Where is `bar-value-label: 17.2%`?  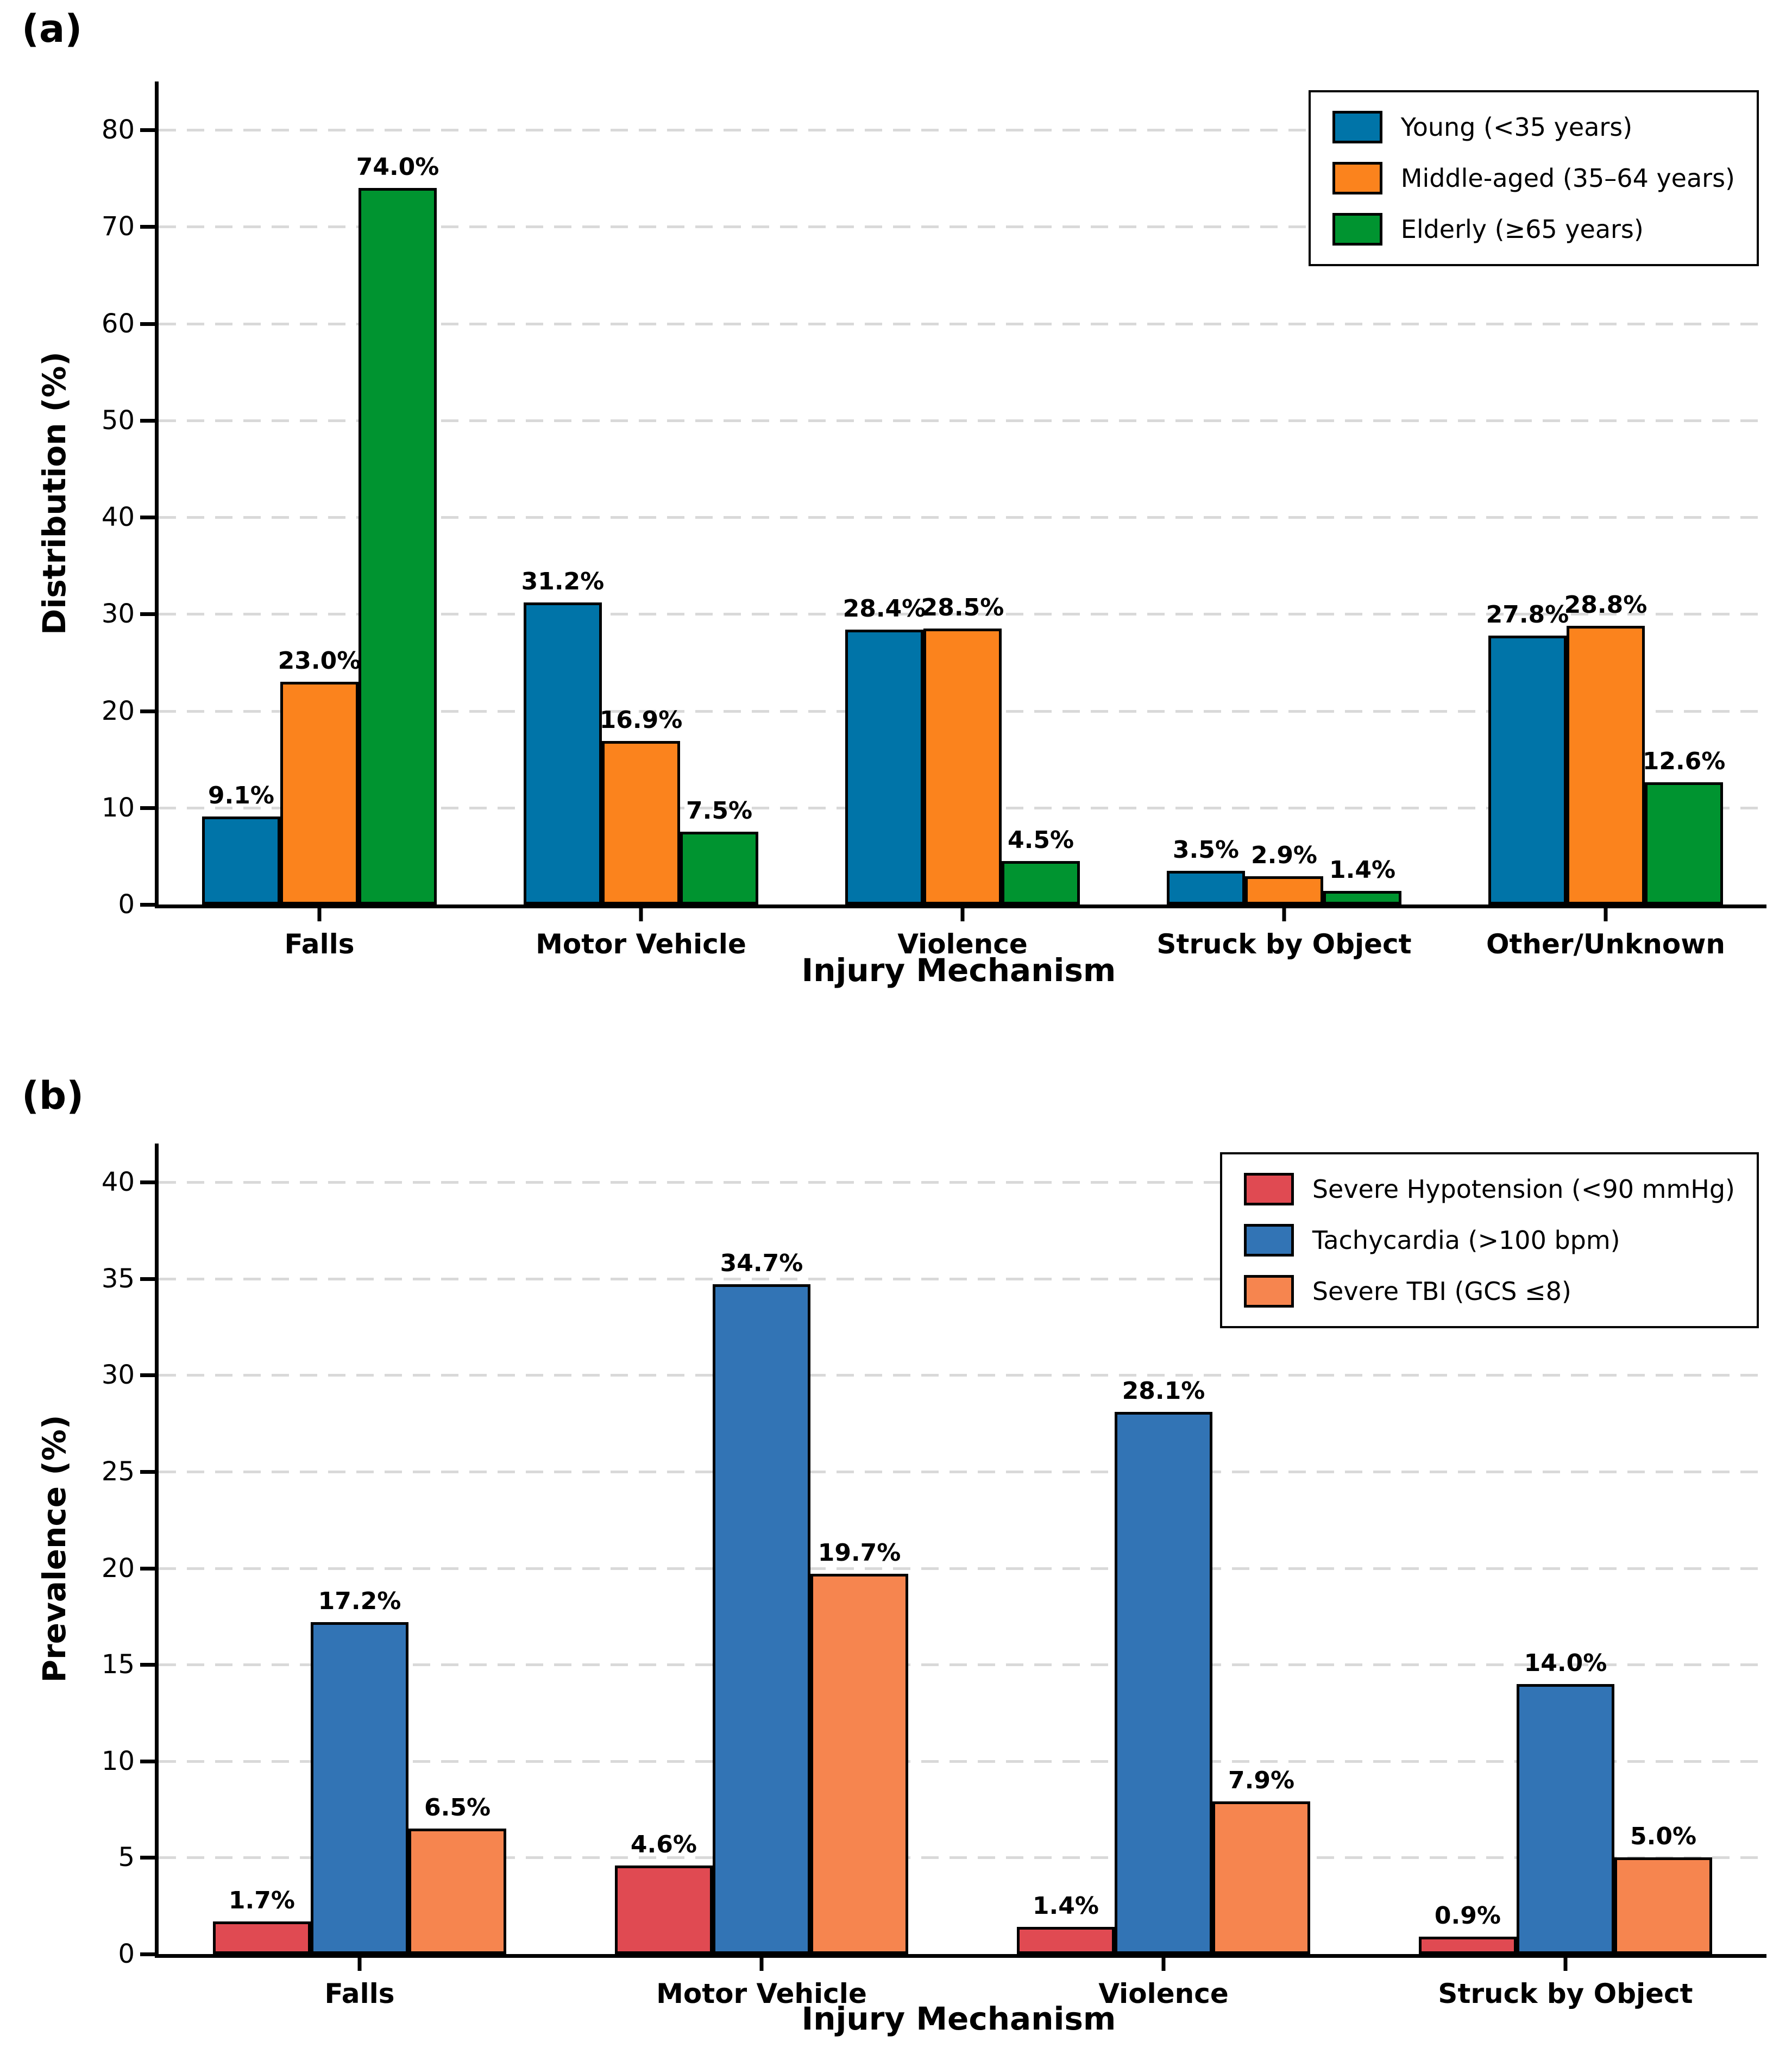 bar-value-label: 17.2% is located at coordinates (359, 1601).